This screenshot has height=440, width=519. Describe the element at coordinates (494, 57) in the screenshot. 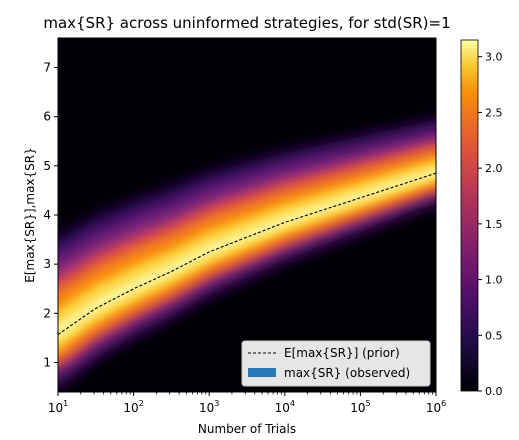

I see `colorbar-tick-label: 3.0` at that location.